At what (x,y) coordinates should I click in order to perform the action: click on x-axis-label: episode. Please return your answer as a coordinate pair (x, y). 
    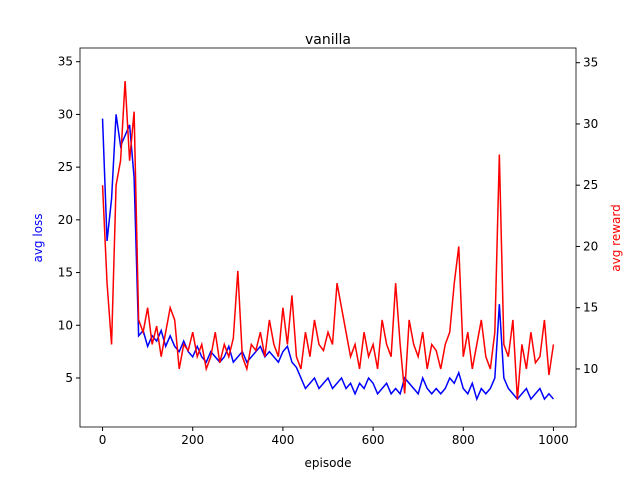
    Looking at the image, I should click on (328, 463).